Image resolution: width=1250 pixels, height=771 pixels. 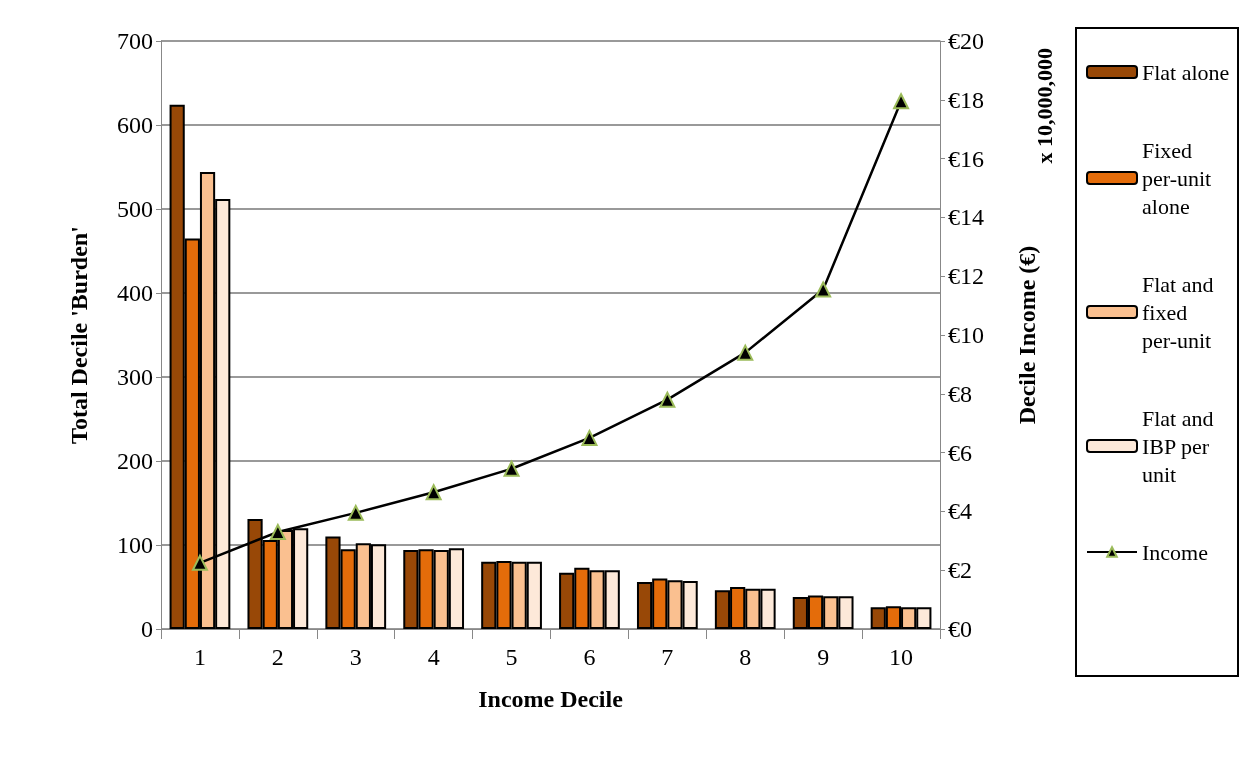 What do you see at coordinates (135, 41) in the screenshot?
I see `y-tick-label: 700` at bounding box center [135, 41].